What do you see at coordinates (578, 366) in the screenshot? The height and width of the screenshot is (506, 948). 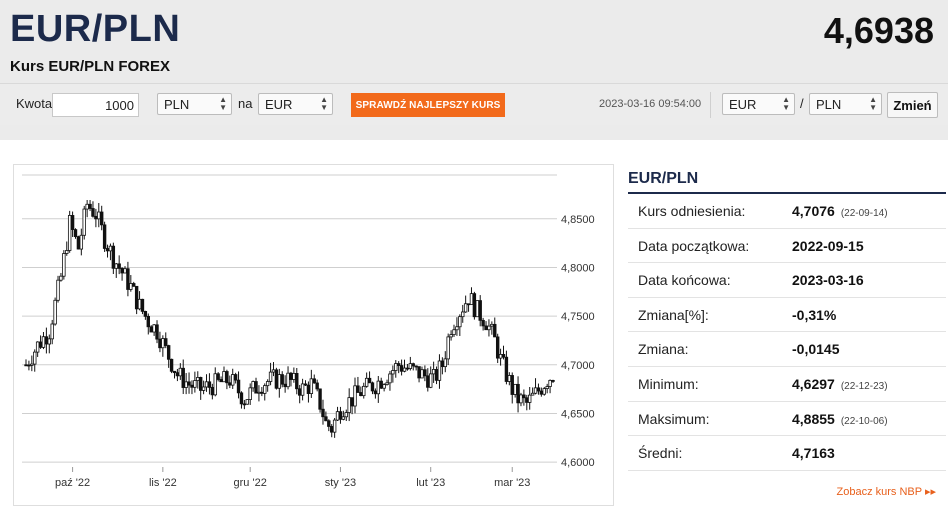 I see `y-tick-label: 4,7000` at bounding box center [578, 366].